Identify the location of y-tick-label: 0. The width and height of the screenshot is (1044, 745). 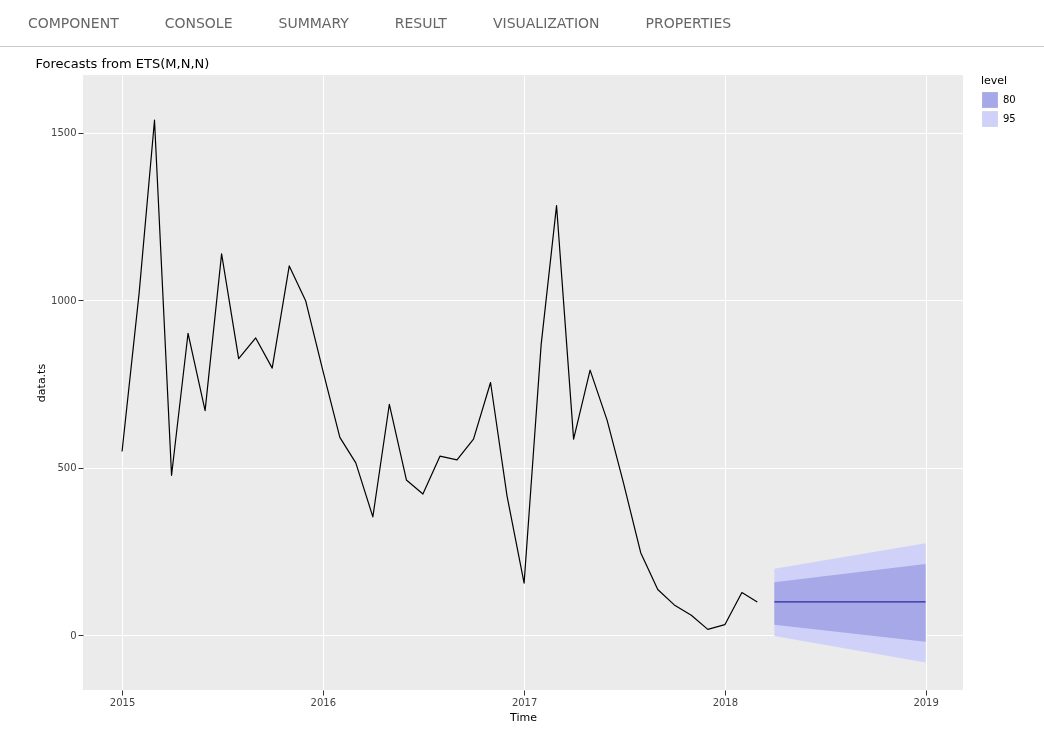
(73, 635).